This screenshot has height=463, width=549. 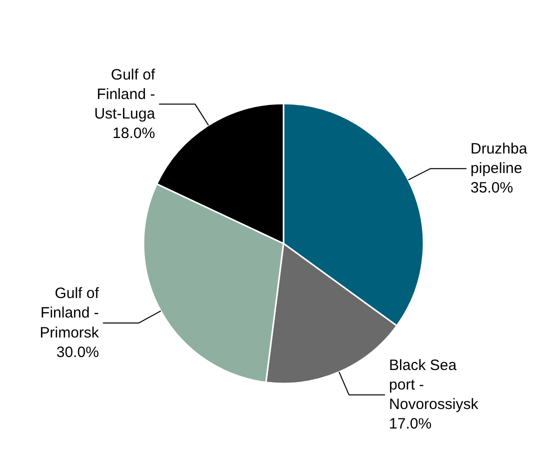 I want to click on slice-label: Gulf of Finland - Ust-Luga, so click(x=125, y=94).